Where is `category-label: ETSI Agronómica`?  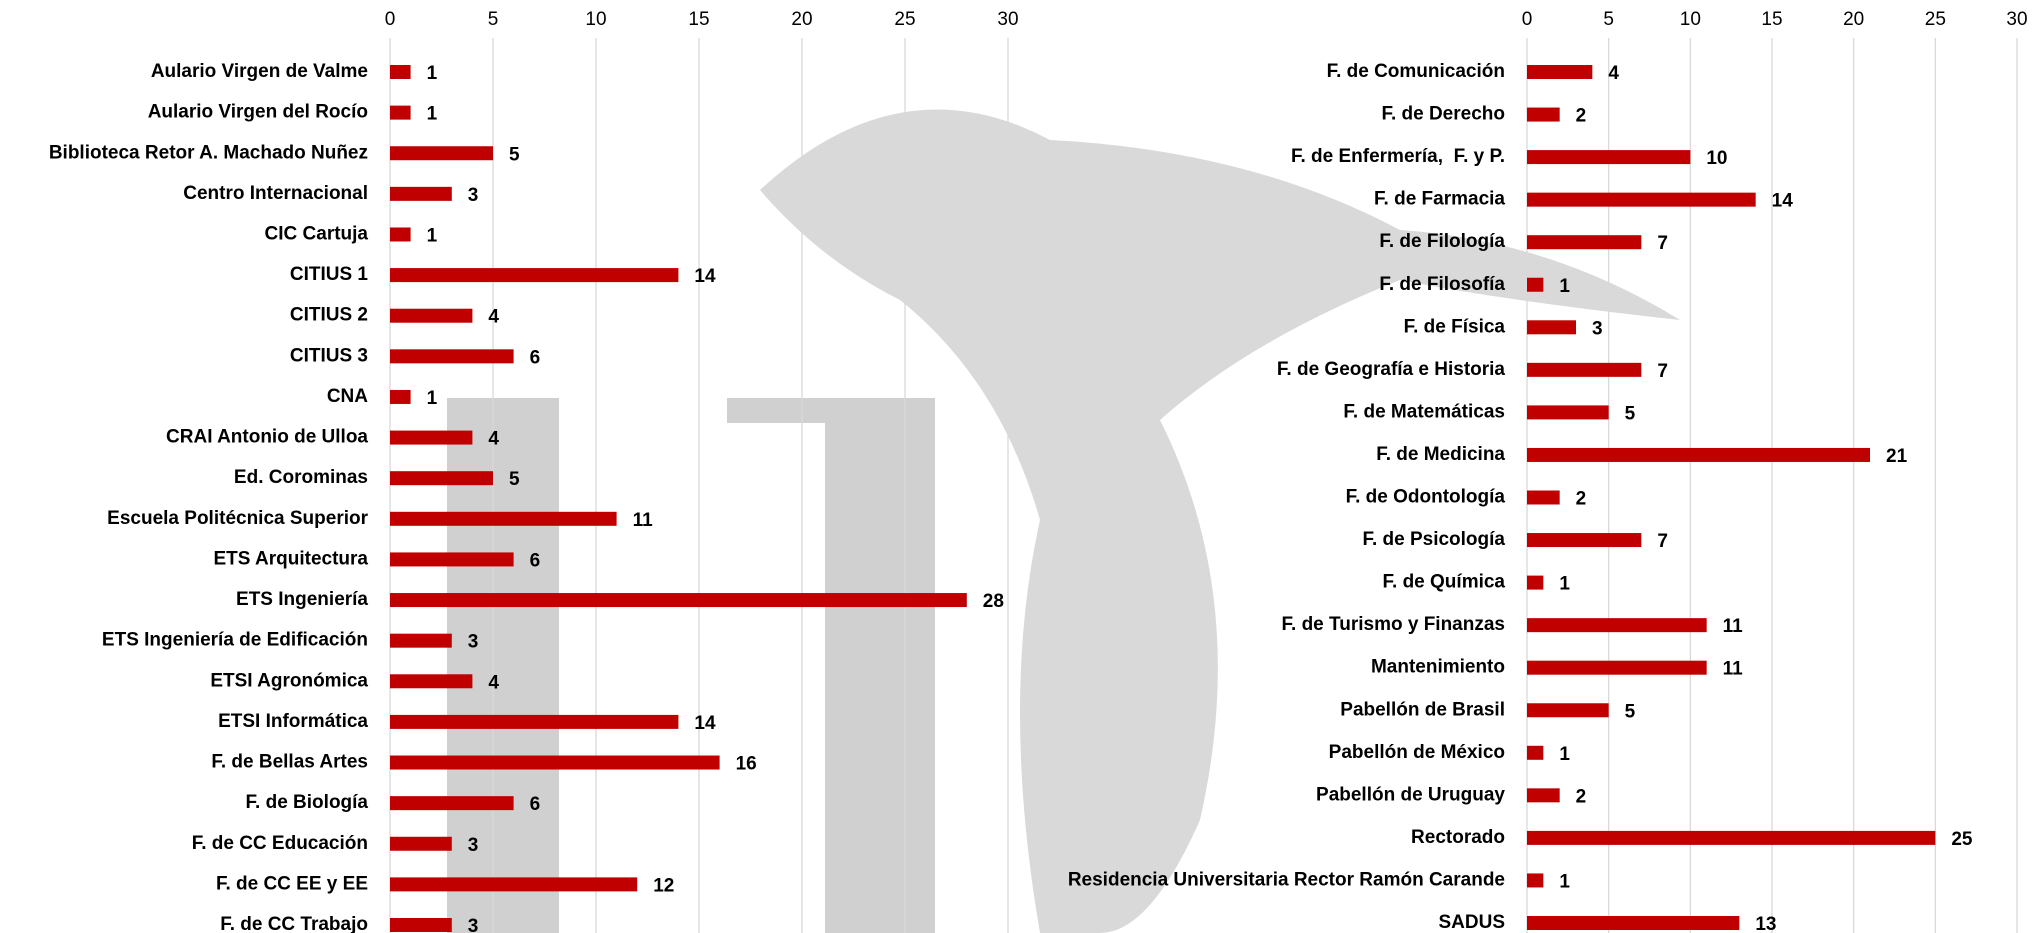 category-label: ETSI Agronómica is located at coordinates (289, 680).